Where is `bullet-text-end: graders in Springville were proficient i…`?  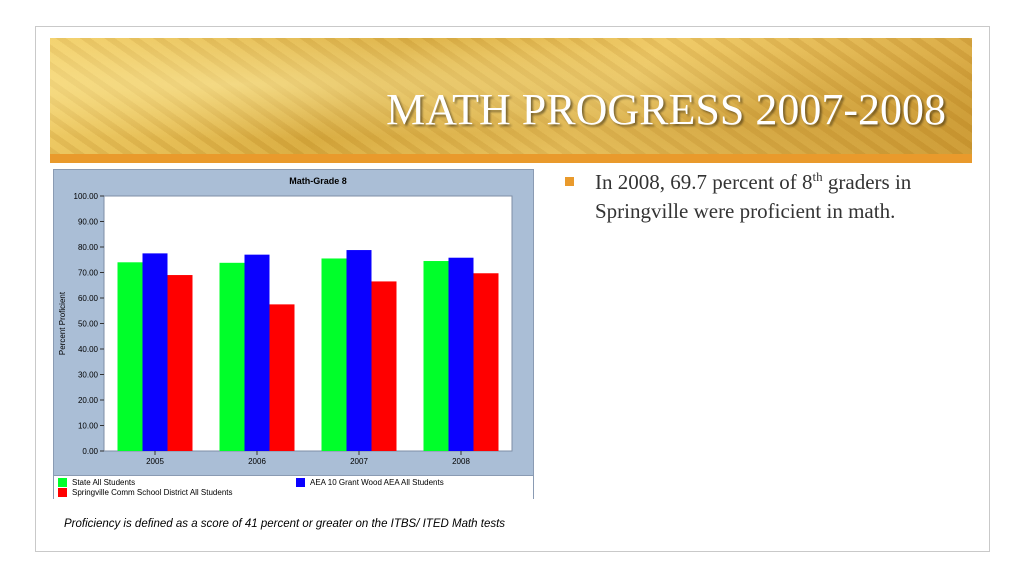
bullet-text-end: graders in Springville were proficient i… is located at coordinates (753, 196).